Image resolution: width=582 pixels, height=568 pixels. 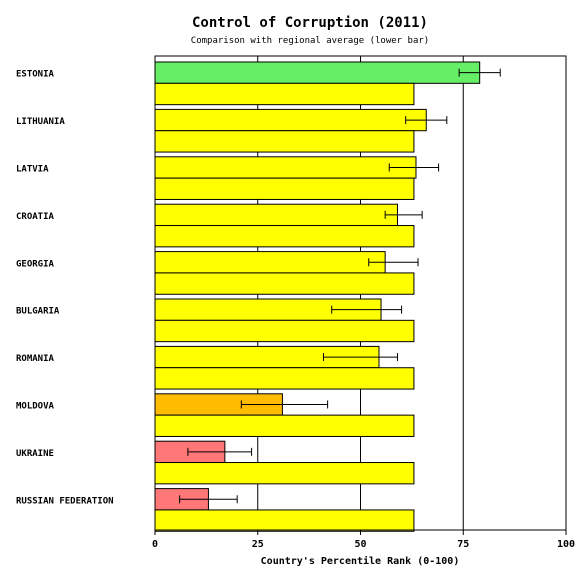 What do you see at coordinates (38, 312) in the screenshot?
I see `category-label: BULGARIA` at bounding box center [38, 312].